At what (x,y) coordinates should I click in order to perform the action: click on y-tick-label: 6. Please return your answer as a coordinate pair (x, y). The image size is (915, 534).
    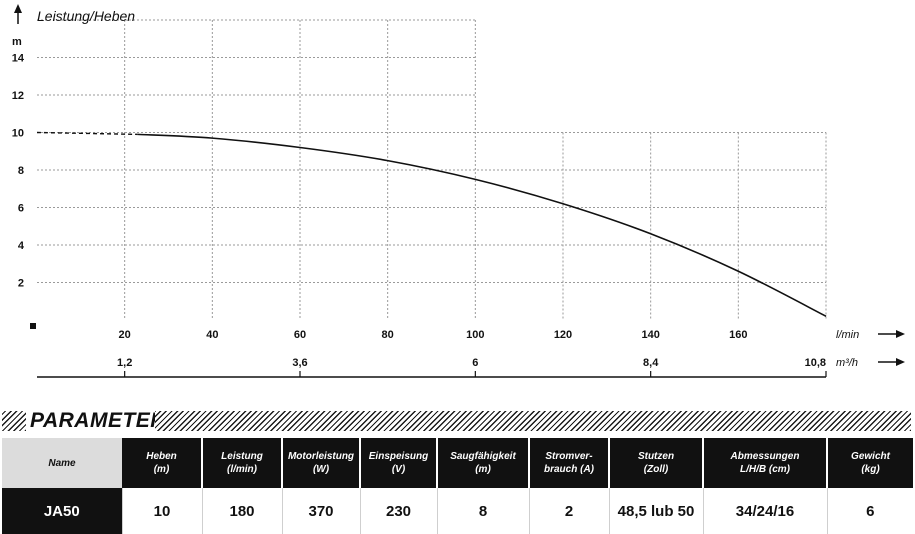
    Looking at the image, I should click on (21, 209).